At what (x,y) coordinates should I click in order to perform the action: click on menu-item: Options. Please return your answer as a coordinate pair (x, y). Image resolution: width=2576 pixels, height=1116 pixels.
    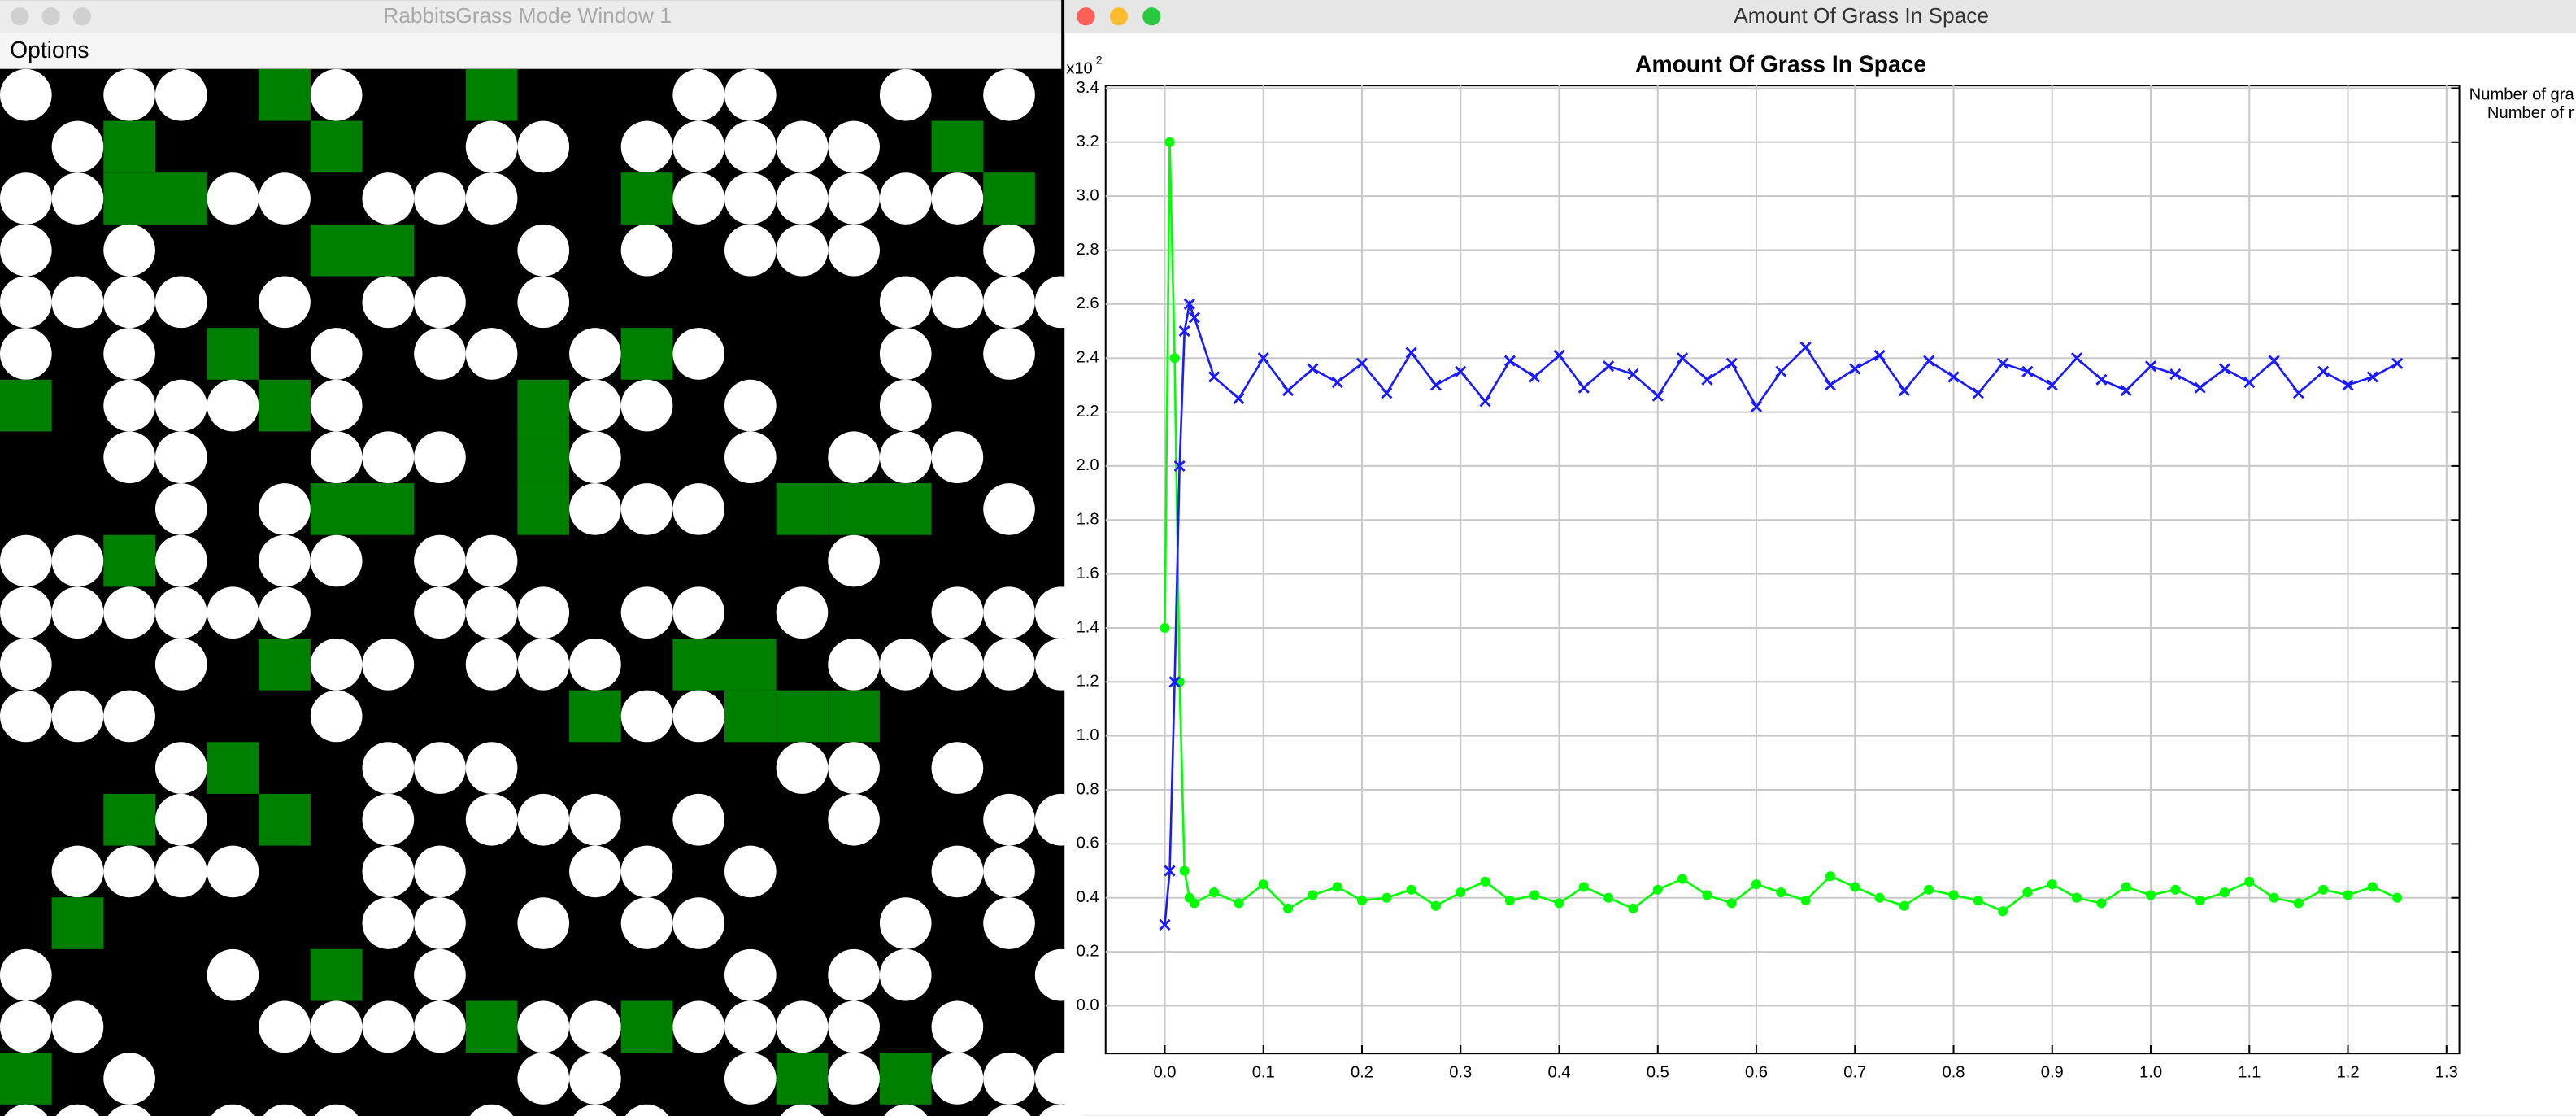
    Looking at the image, I should click on (49, 50).